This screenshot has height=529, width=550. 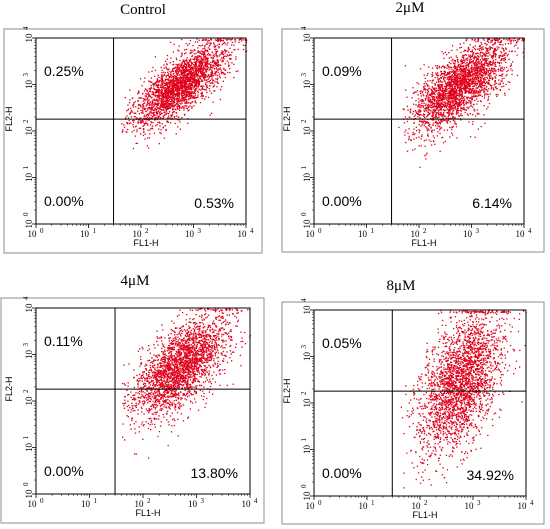 I want to click on y-tick-label: 10, so click(x=29, y=38).